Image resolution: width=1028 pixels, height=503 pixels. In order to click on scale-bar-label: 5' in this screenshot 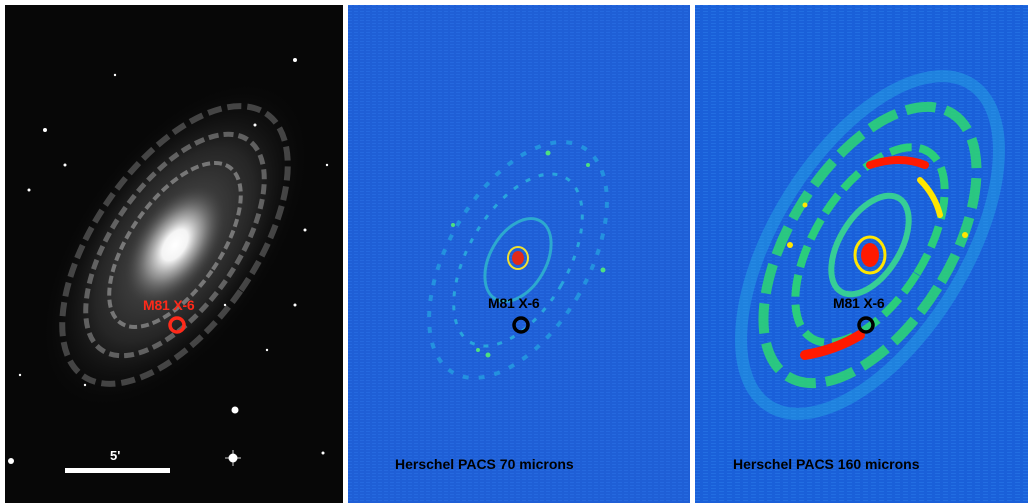, I will do `click(115, 455)`.